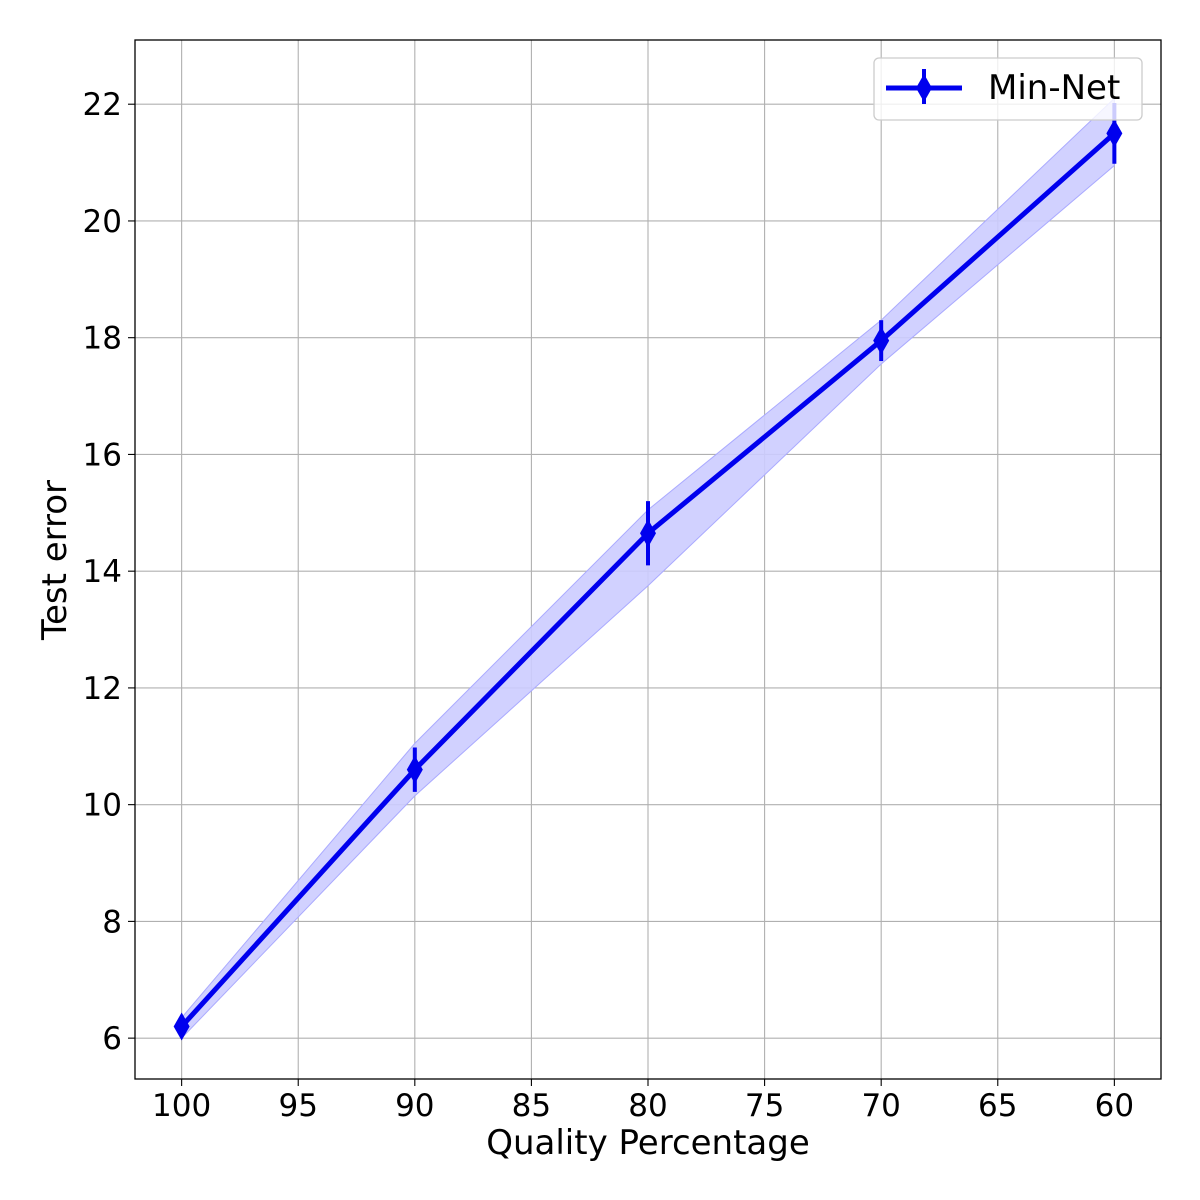 This screenshot has width=1200, height=1200. What do you see at coordinates (181, 1106) in the screenshot?
I see `x-tick-label: 100` at bounding box center [181, 1106].